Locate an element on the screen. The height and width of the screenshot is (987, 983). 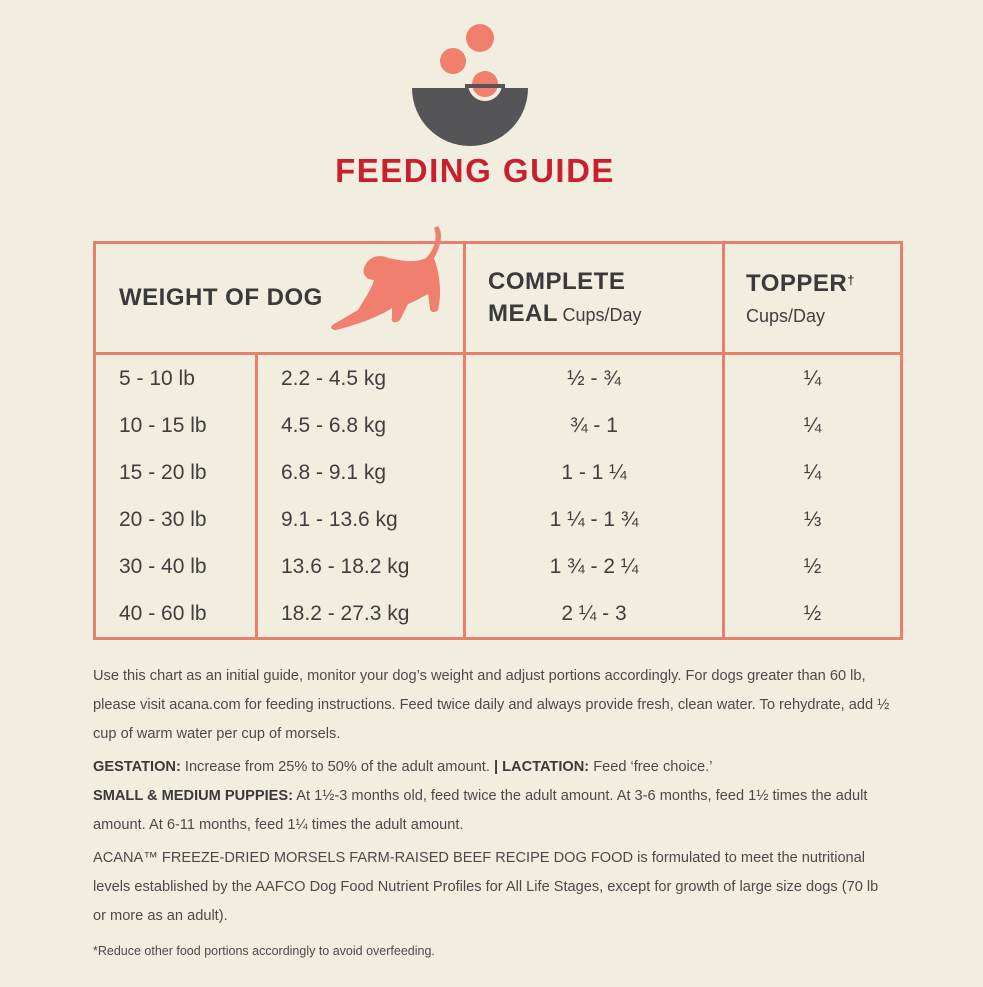
header-cell: TOPPER† Cups/Day is located at coordinates (812, 298).